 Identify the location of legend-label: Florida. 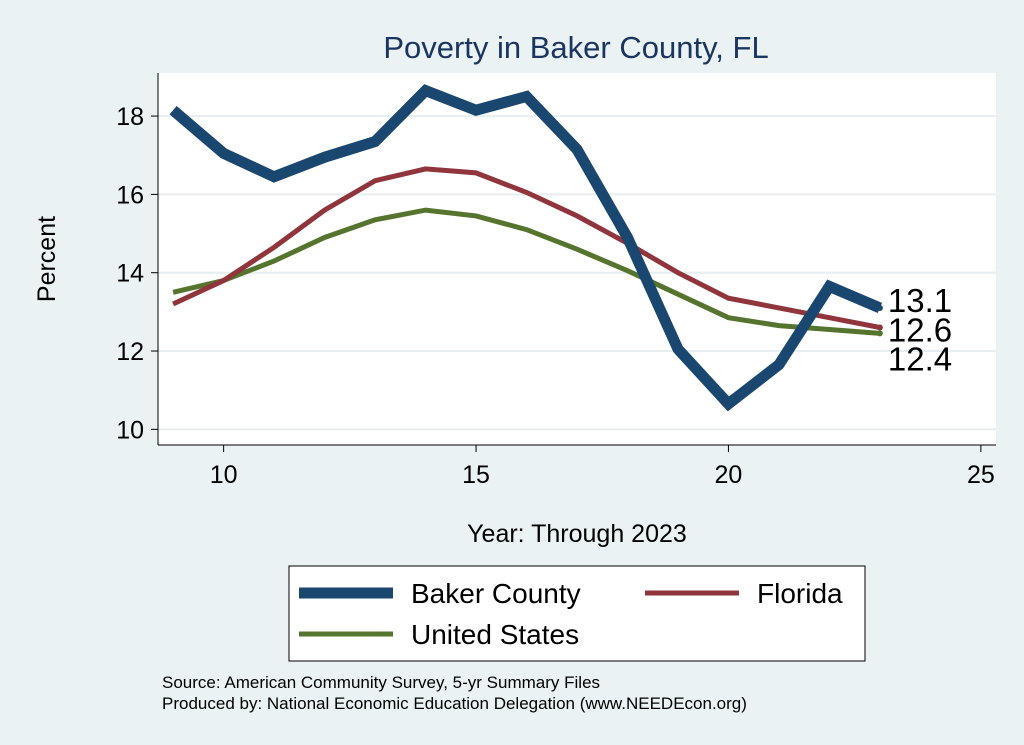
(800, 593).